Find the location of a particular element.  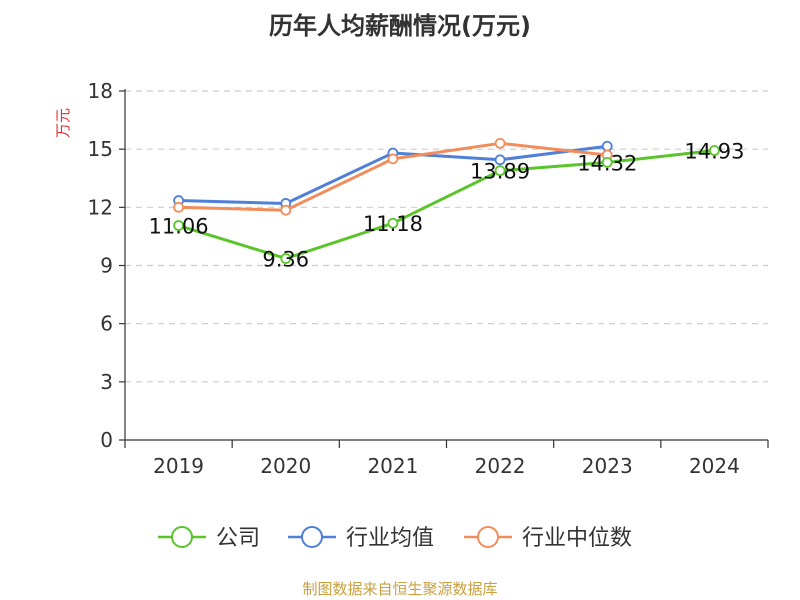

x-tick-label: 2019 is located at coordinates (178, 466).